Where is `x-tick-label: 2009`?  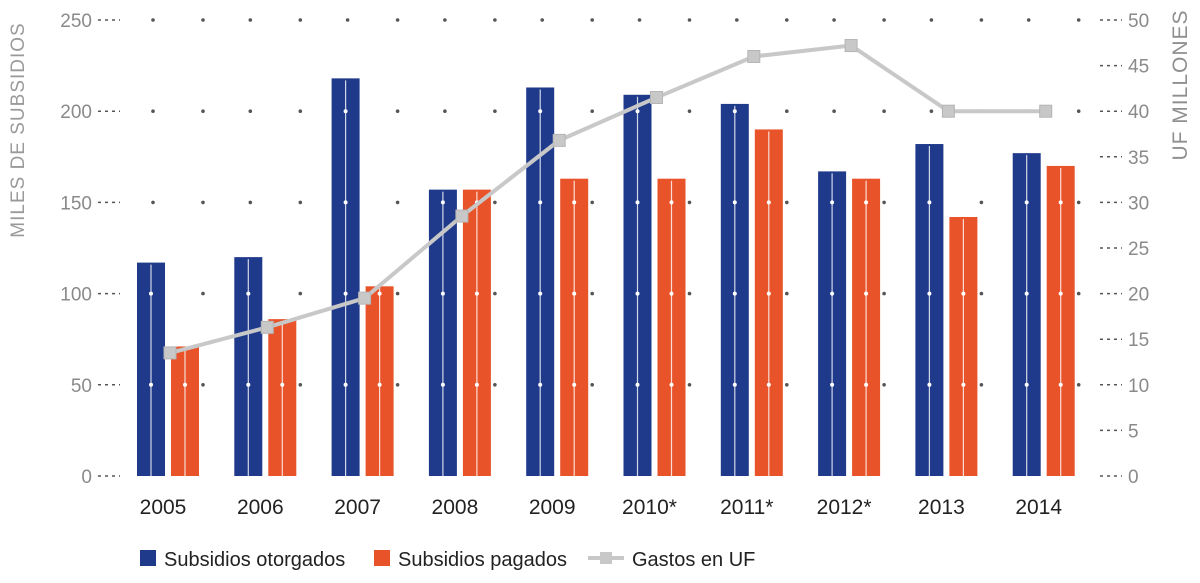 x-tick-label: 2009 is located at coordinates (552, 507).